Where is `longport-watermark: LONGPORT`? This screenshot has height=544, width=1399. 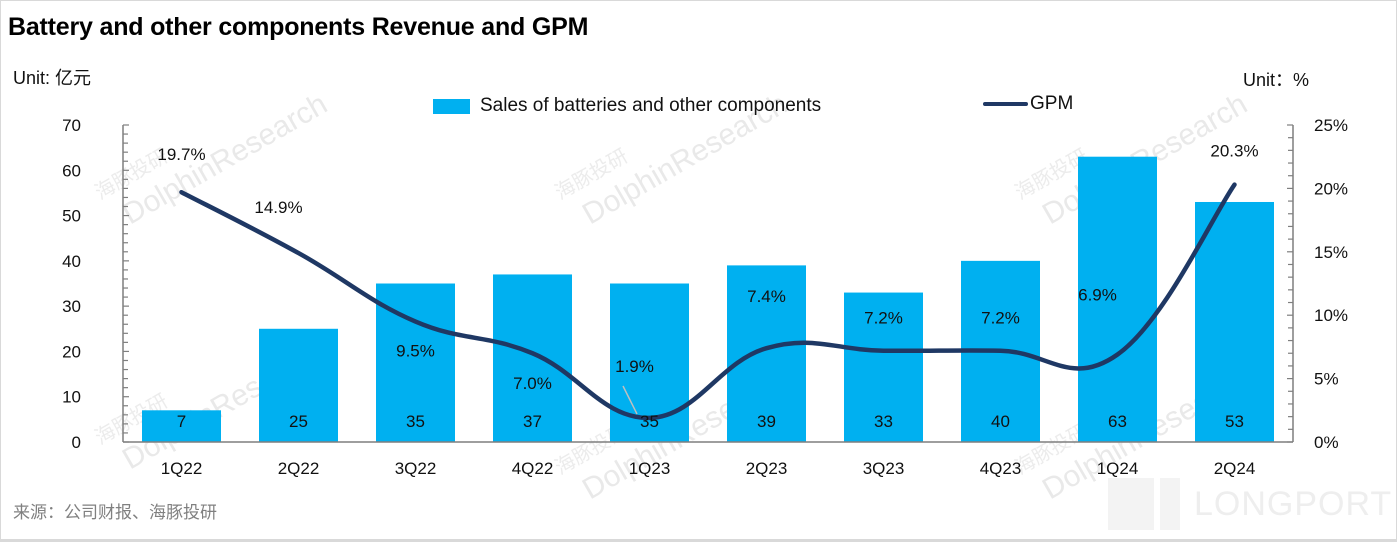
longport-watermark: LONGPORT is located at coordinates (1250, 504).